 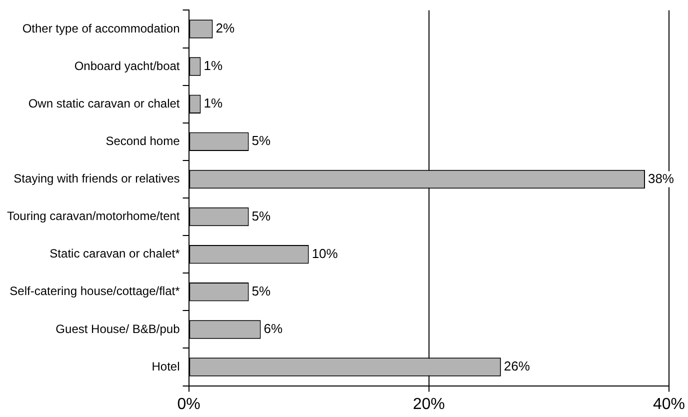 What do you see at coordinates (118, 329) in the screenshot?
I see `y-tick-label: Guest House/ B&B/pub` at bounding box center [118, 329].